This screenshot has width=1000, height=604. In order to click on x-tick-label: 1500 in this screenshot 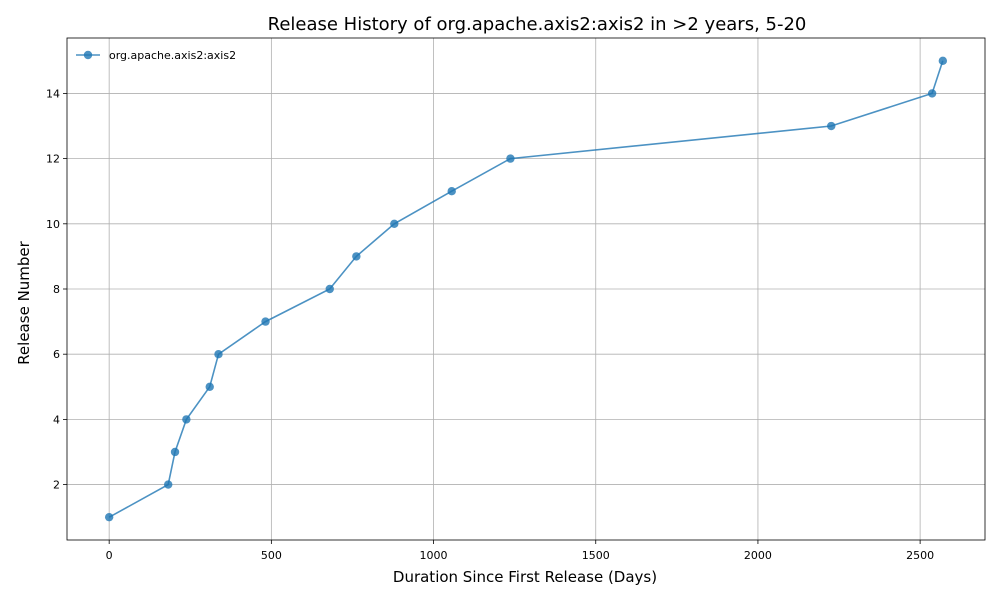, I will do `click(596, 555)`.